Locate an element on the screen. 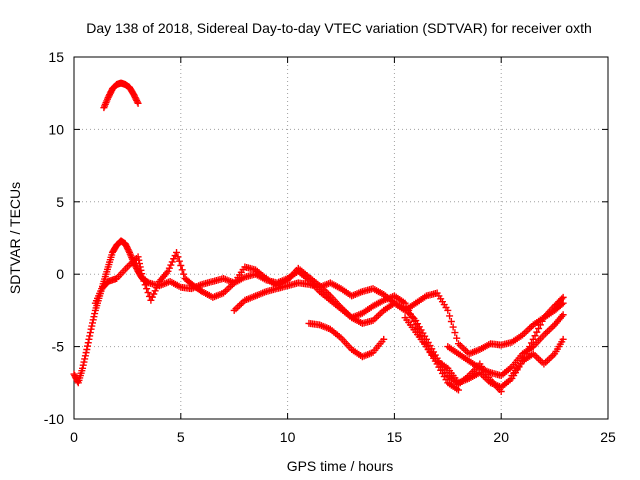 The image size is (640, 480). series-track-e is located at coordinates (484, 352).